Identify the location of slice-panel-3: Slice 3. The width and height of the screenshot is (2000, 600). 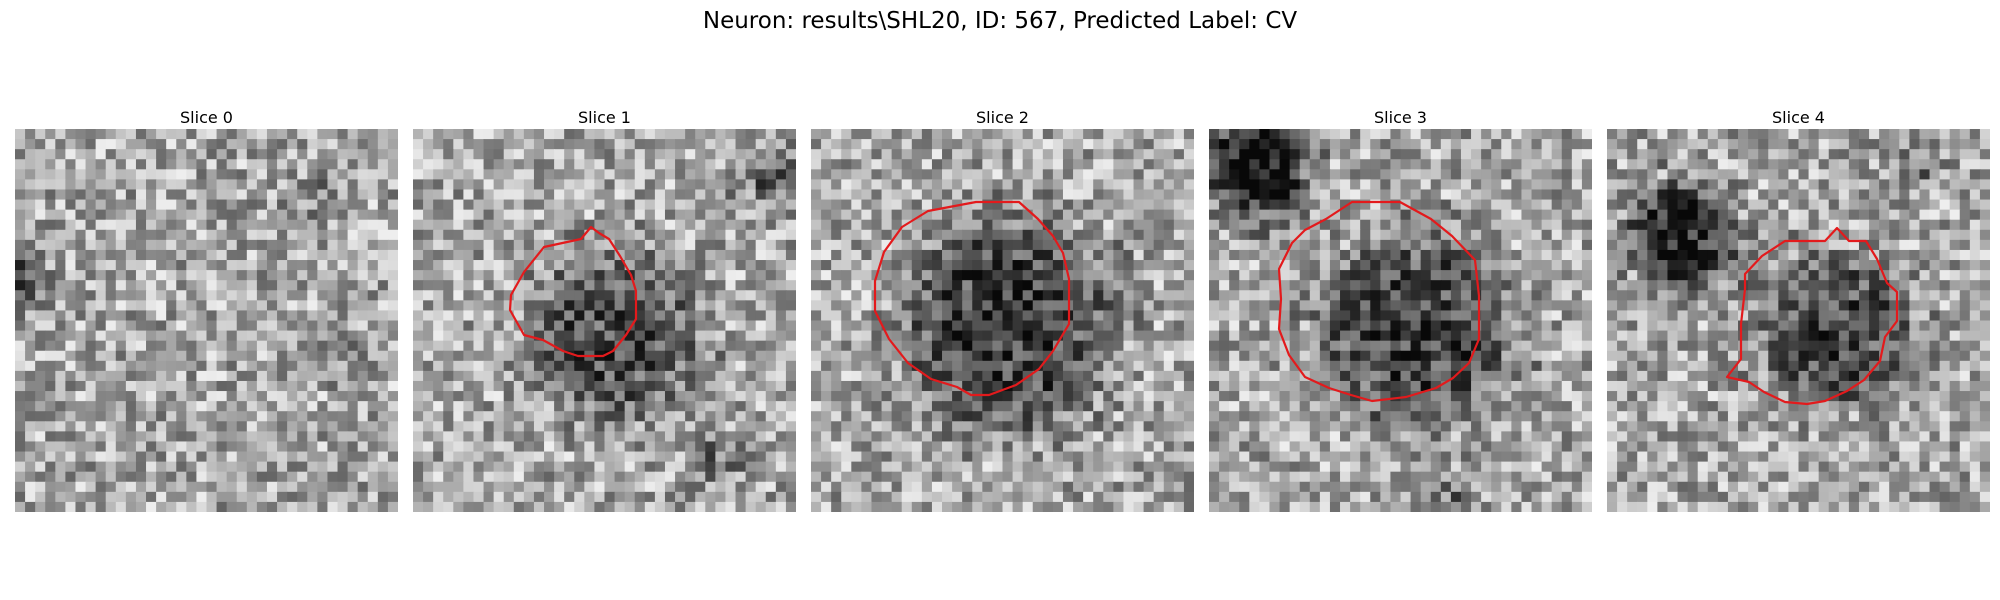
(1400, 309).